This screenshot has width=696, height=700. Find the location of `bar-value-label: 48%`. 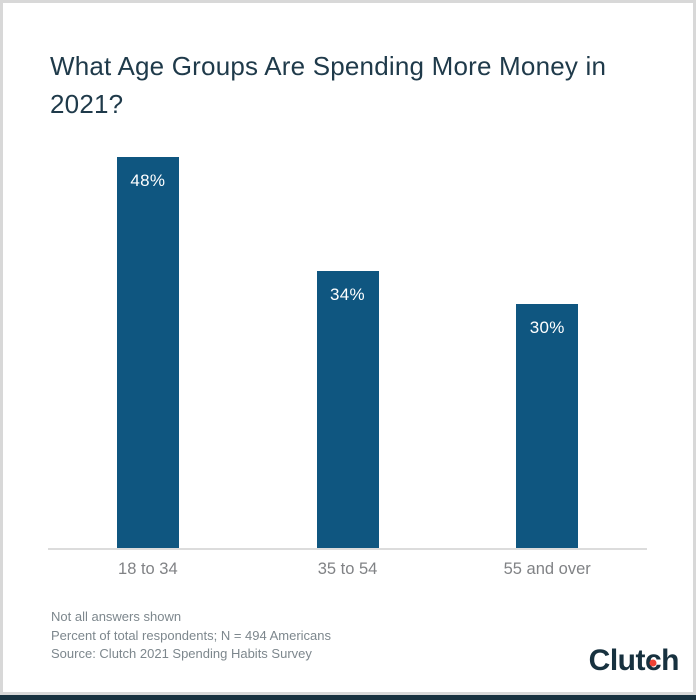

bar-value-label: 48% is located at coordinates (148, 180).